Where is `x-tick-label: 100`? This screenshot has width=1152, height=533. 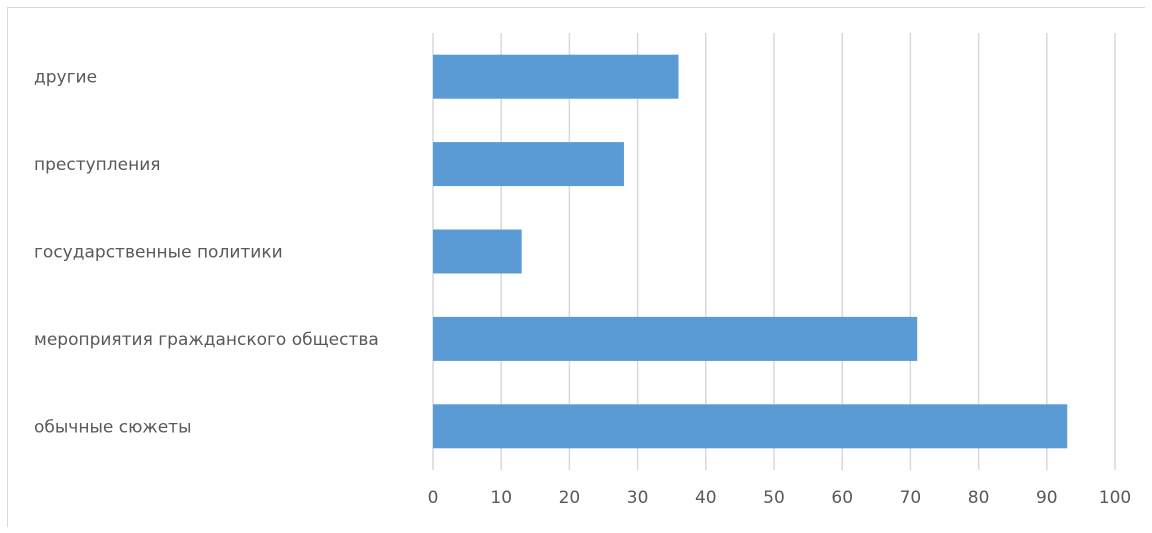
x-tick-label: 100 is located at coordinates (1115, 498).